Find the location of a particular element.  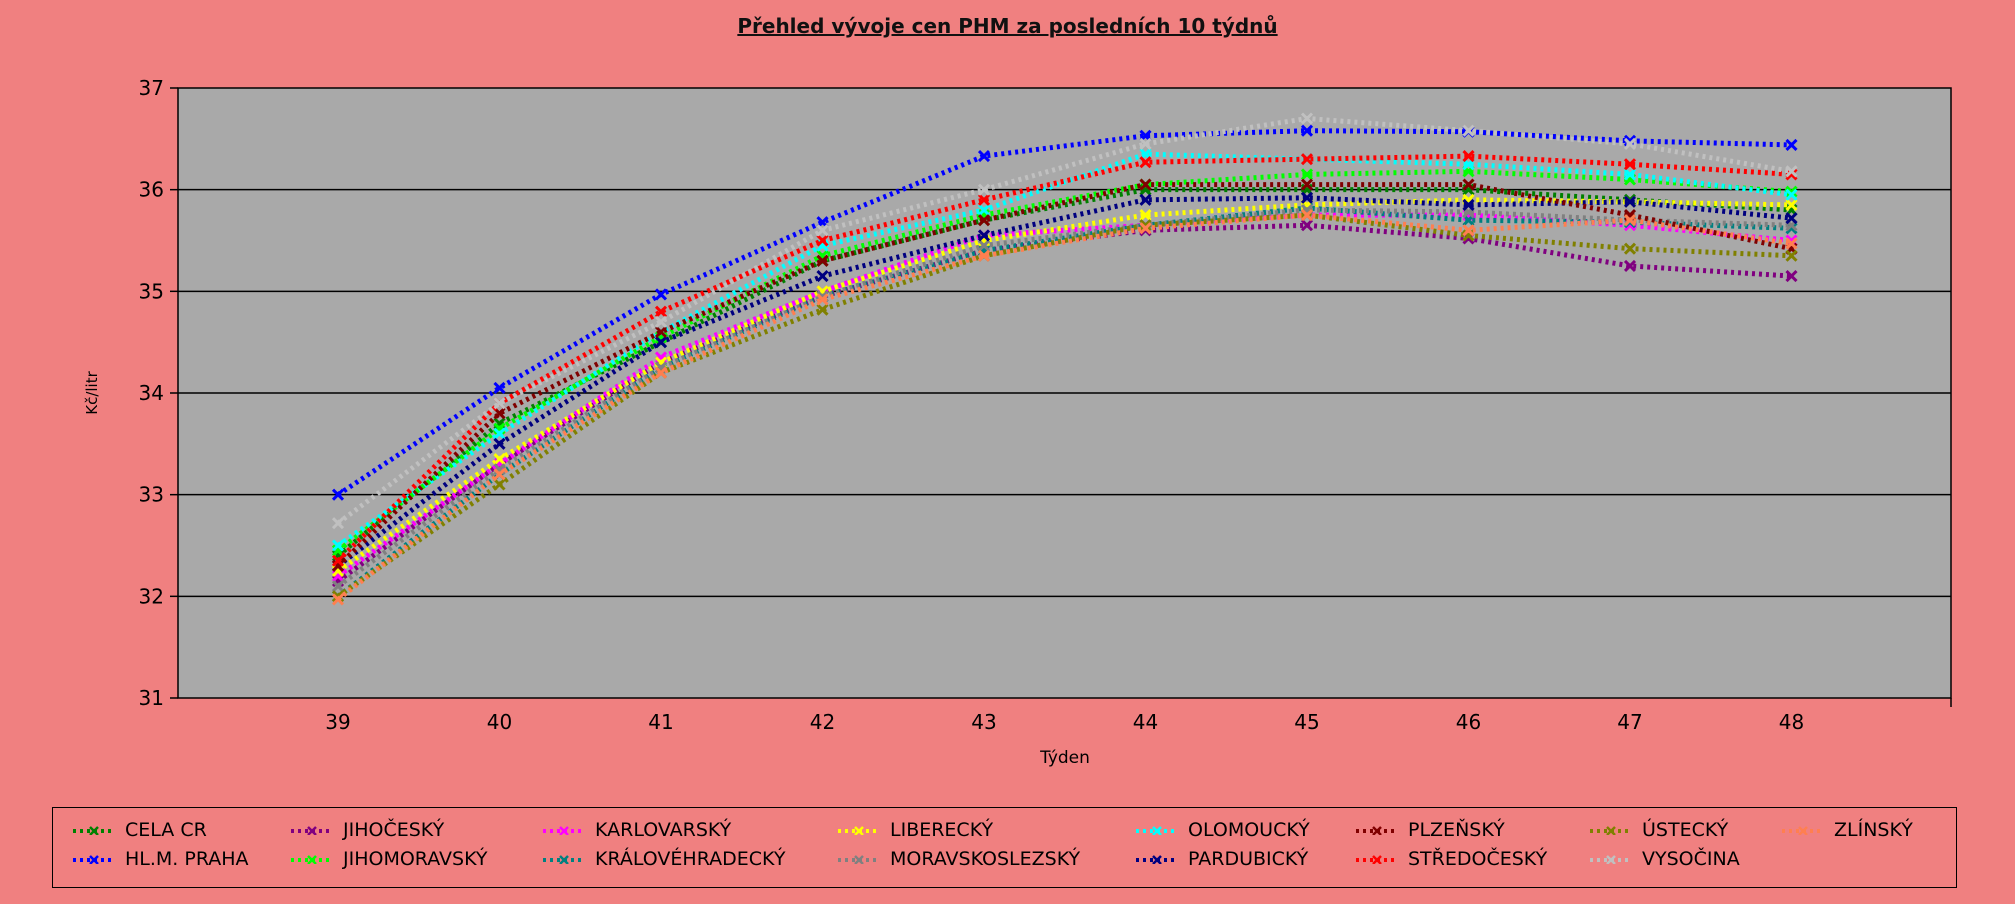

legend-label: JIHOČESKÝ is located at coordinates (394, 830).